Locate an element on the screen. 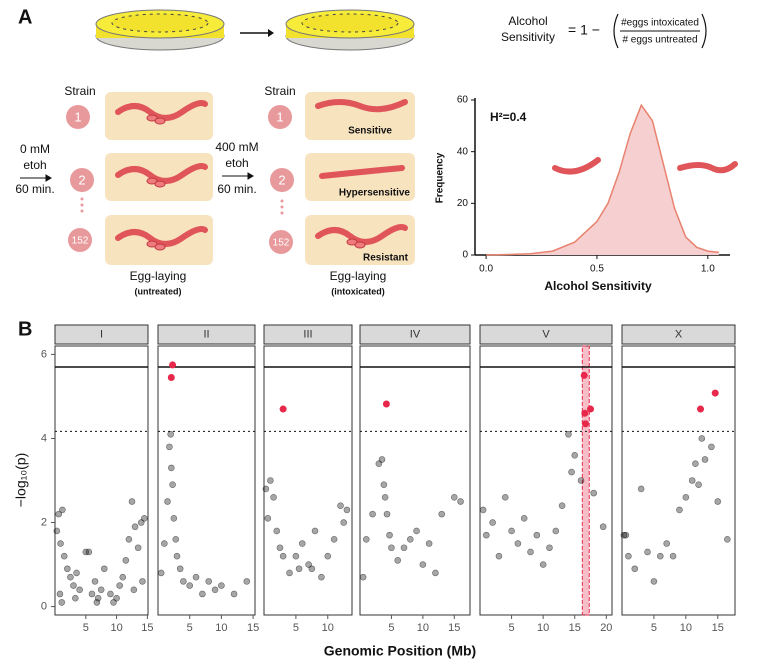 This screenshot has height=664, width=768. y-tick-label: 0 is located at coordinates (44, 607).